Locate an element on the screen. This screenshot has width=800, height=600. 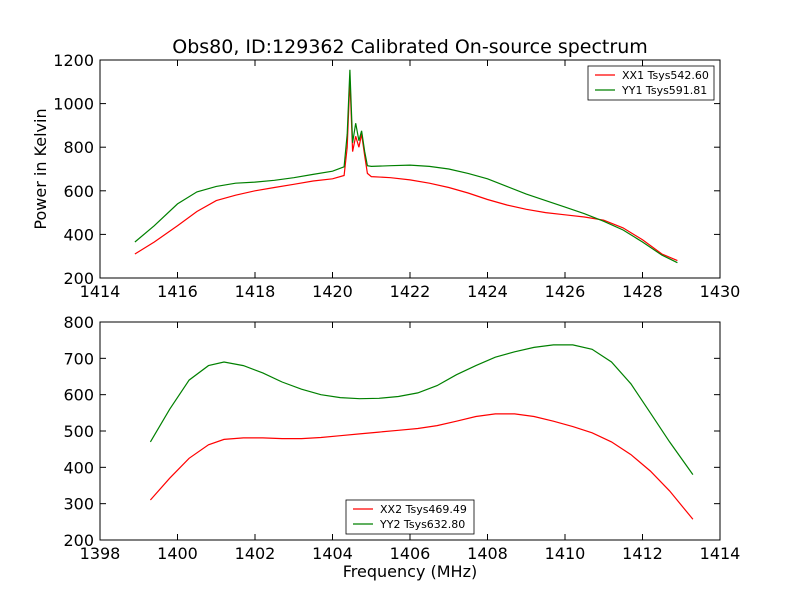
x-tick-label: 1406 is located at coordinates (410, 553).